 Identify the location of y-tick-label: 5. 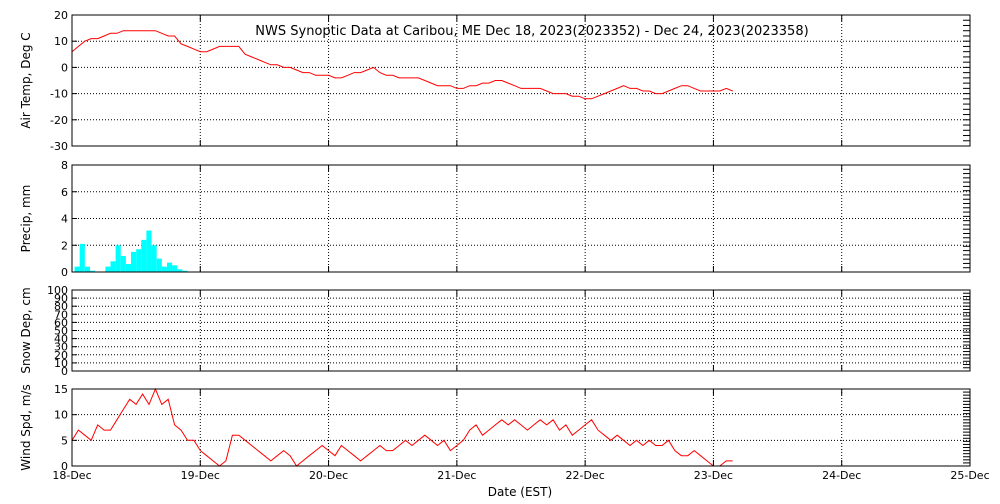
(64, 440).